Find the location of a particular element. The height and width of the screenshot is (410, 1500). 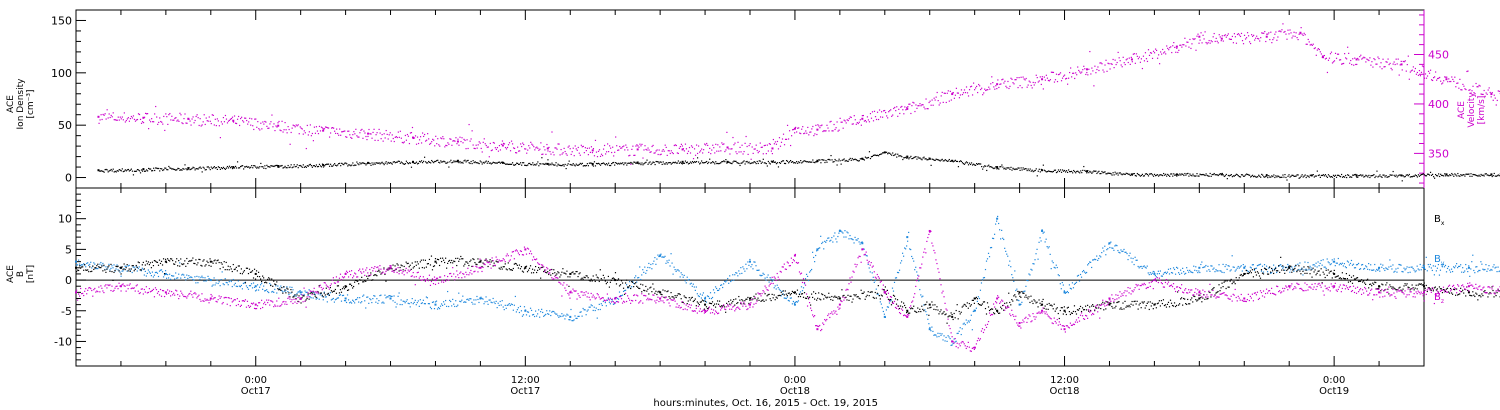

velocity-series-point is located at coordinates (1446, 79).